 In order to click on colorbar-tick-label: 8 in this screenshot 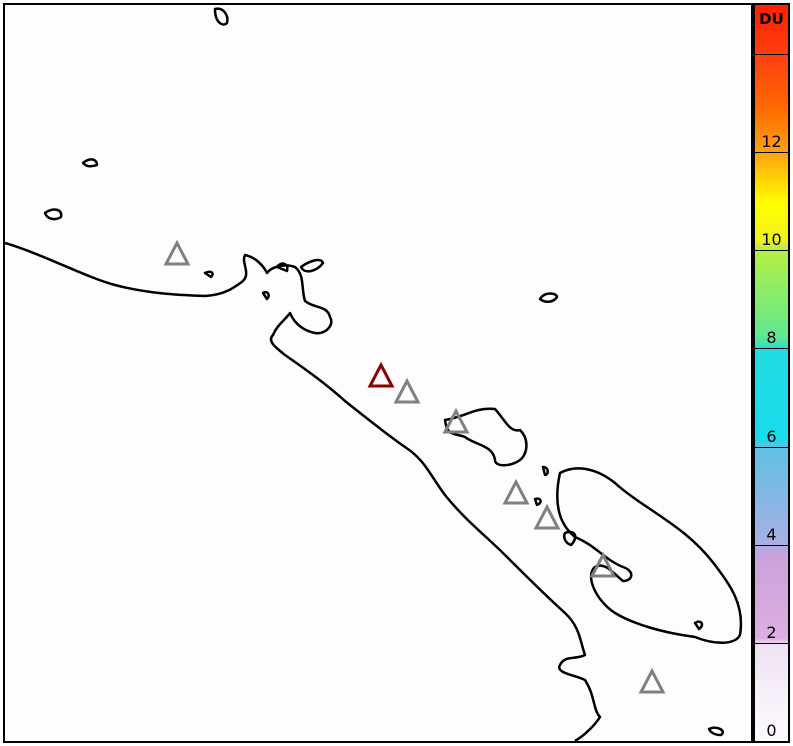, I will do `click(771, 338)`.